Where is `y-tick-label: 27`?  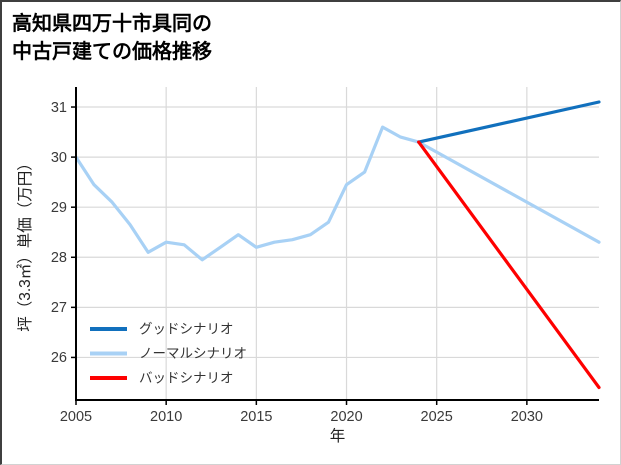
y-tick-label: 27 is located at coordinates (59, 308).